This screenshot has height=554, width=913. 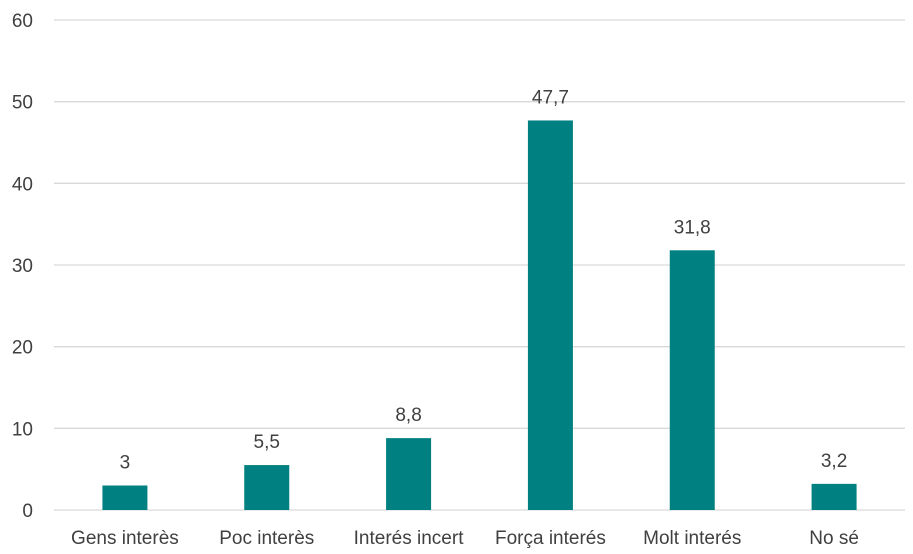 I want to click on y-tick-label: 30, so click(x=22, y=266).